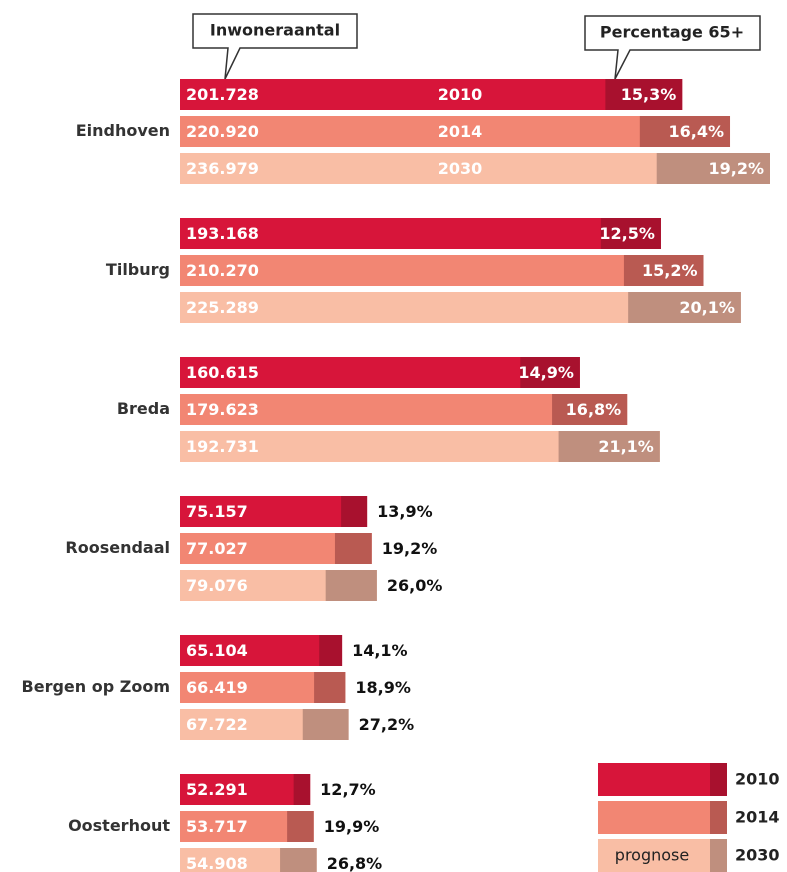 This screenshot has height=872, width=787. I want to click on pct-label: 14,1%, so click(380, 650).